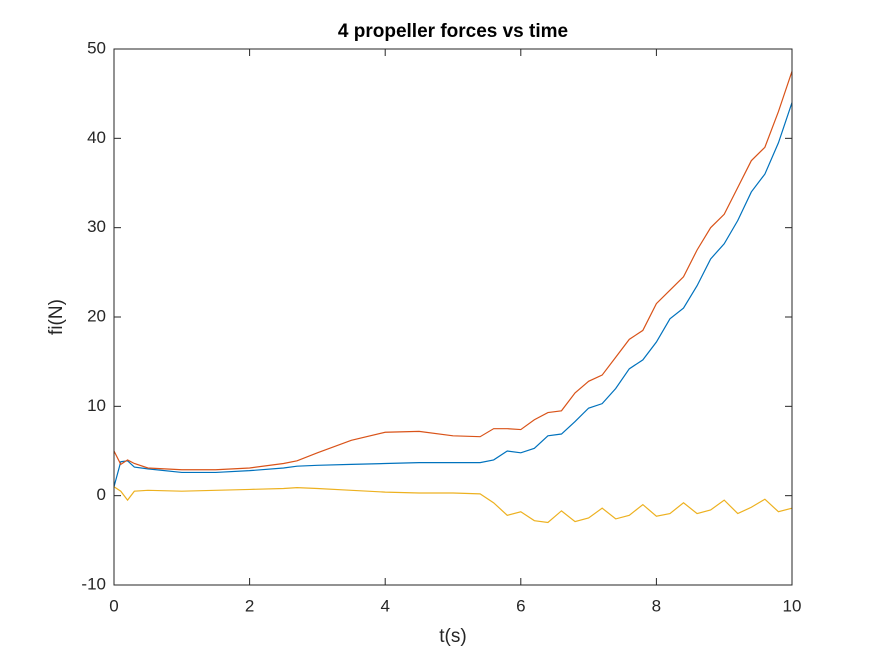  Describe the element at coordinates (656, 605) in the screenshot. I see `x-tick-label: 8` at that location.